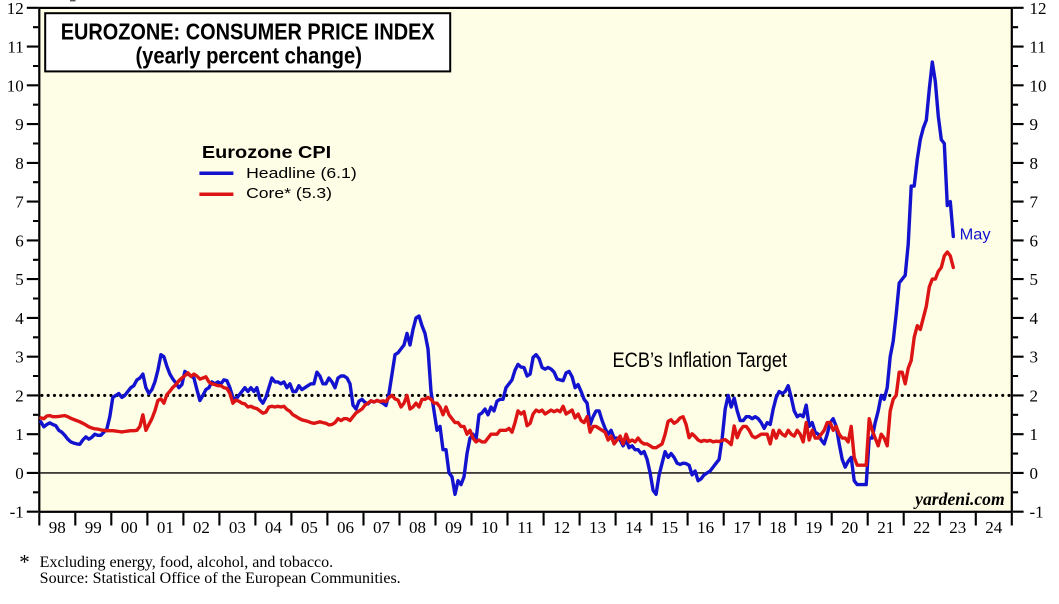 This screenshot has height=604, width=1059. I want to click on svg-text: ECB’s Inflation Target, so click(700, 360).